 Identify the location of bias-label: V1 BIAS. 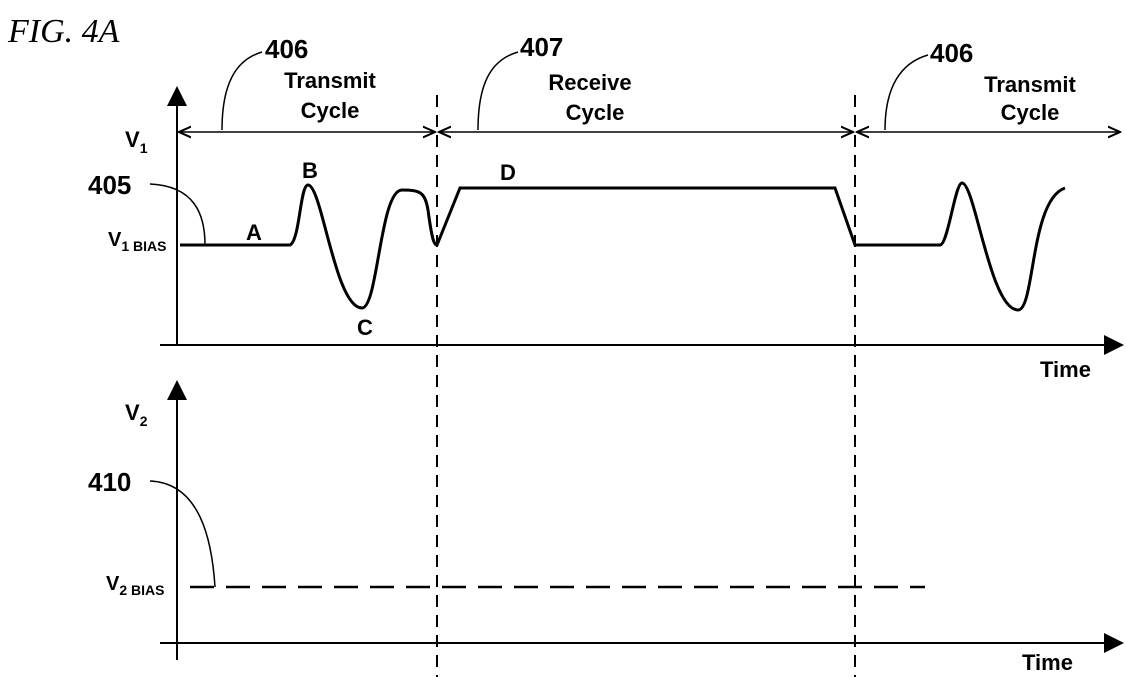
(137, 241).